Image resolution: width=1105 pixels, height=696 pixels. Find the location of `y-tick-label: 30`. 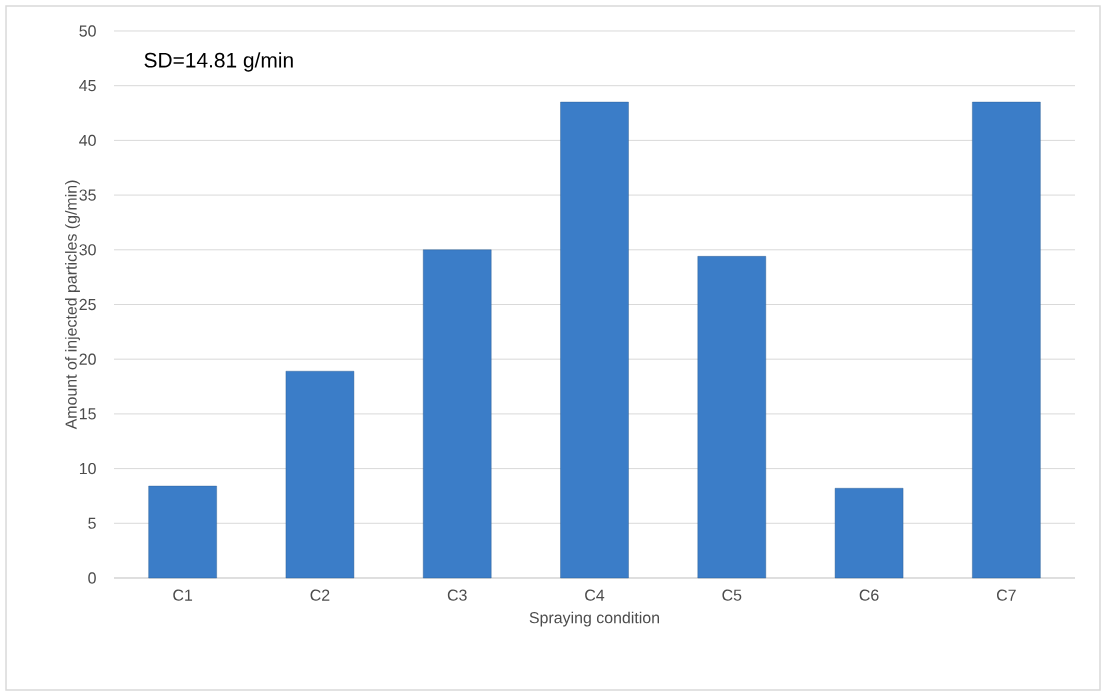

y-tick-label: 30 is located at coordinates (87, 250).